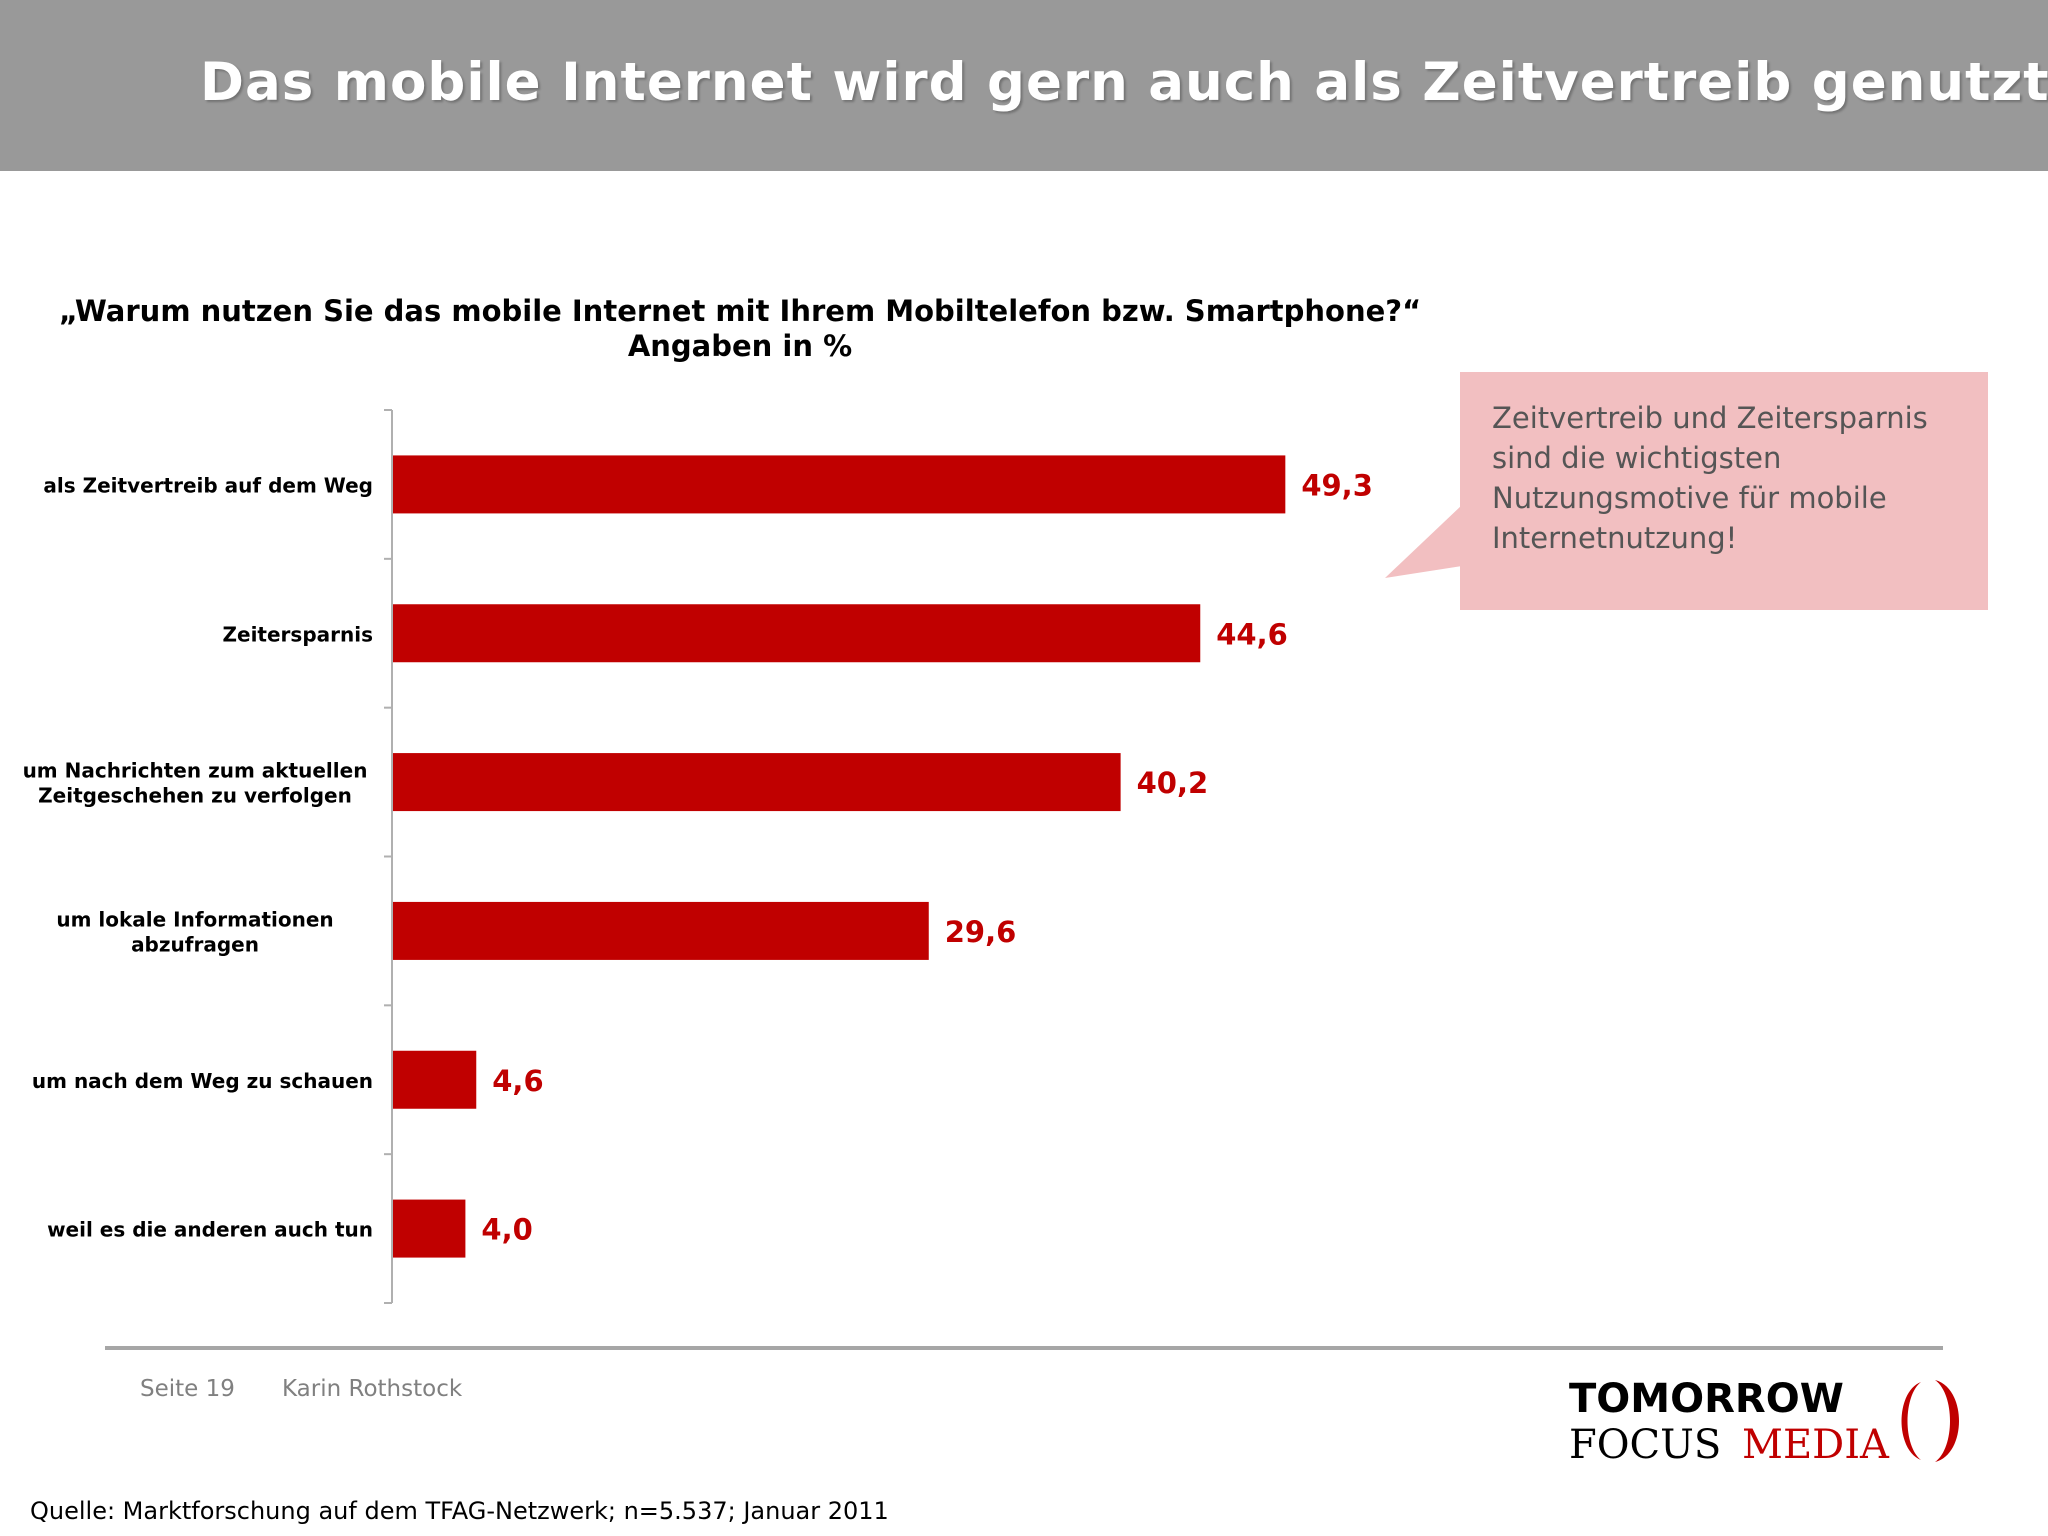 The width and height of the screenshot is (2048, 1536). What do you see at coordinates (195, 796) in the screenshot?
I see `category-label: Zeitgeschehen zu verfolgen` at bounding box center [195, 796].